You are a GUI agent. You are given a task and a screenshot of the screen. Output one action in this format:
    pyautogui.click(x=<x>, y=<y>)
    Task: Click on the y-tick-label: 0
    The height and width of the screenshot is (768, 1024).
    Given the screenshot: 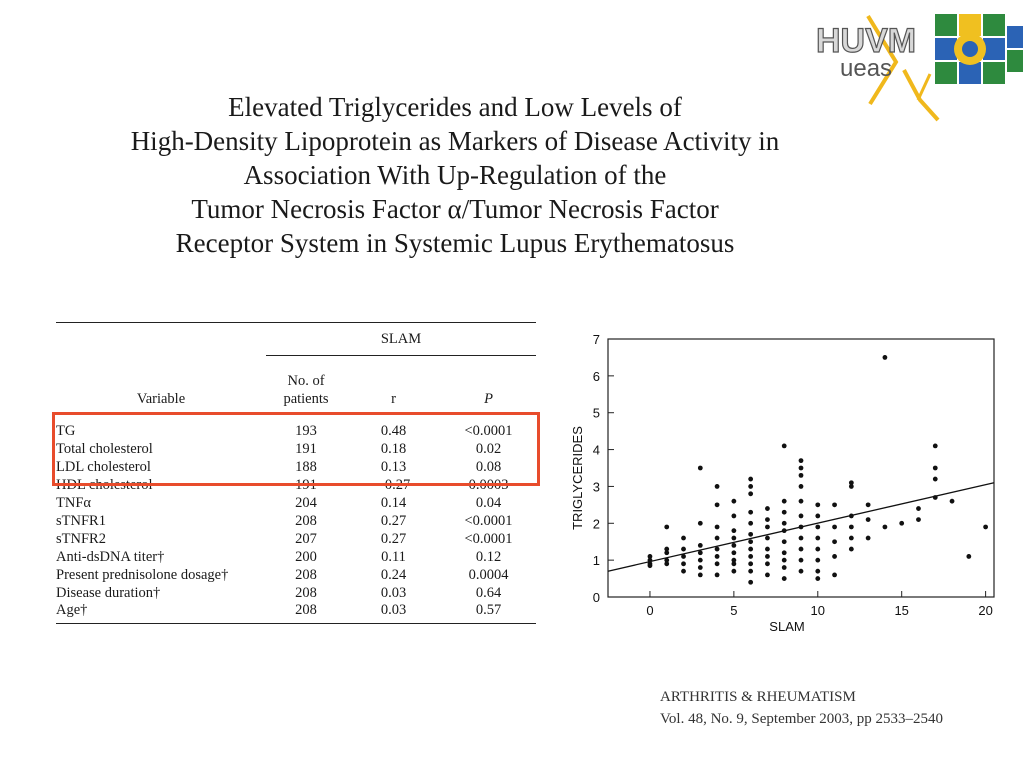 What is the action you would take?
    pyautogui.click(x=596, y=597)
    